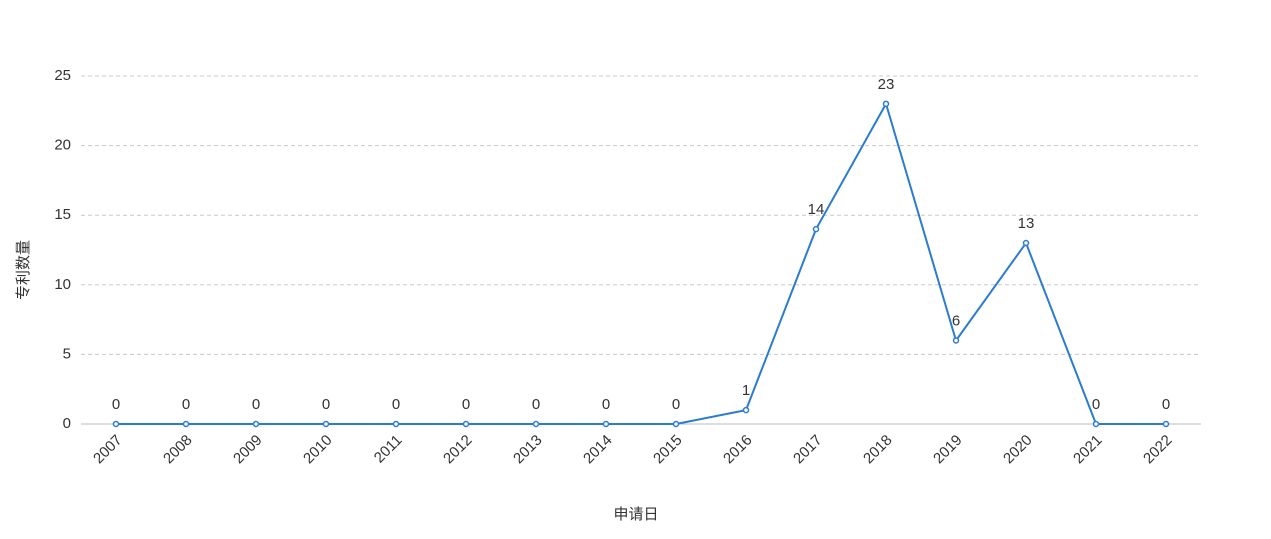 The height and width of the screenshot is (539, 1271). Describe the element at coordinates (178, 450) in the screenshot. I see `x-tick-label: 2008` at that location.